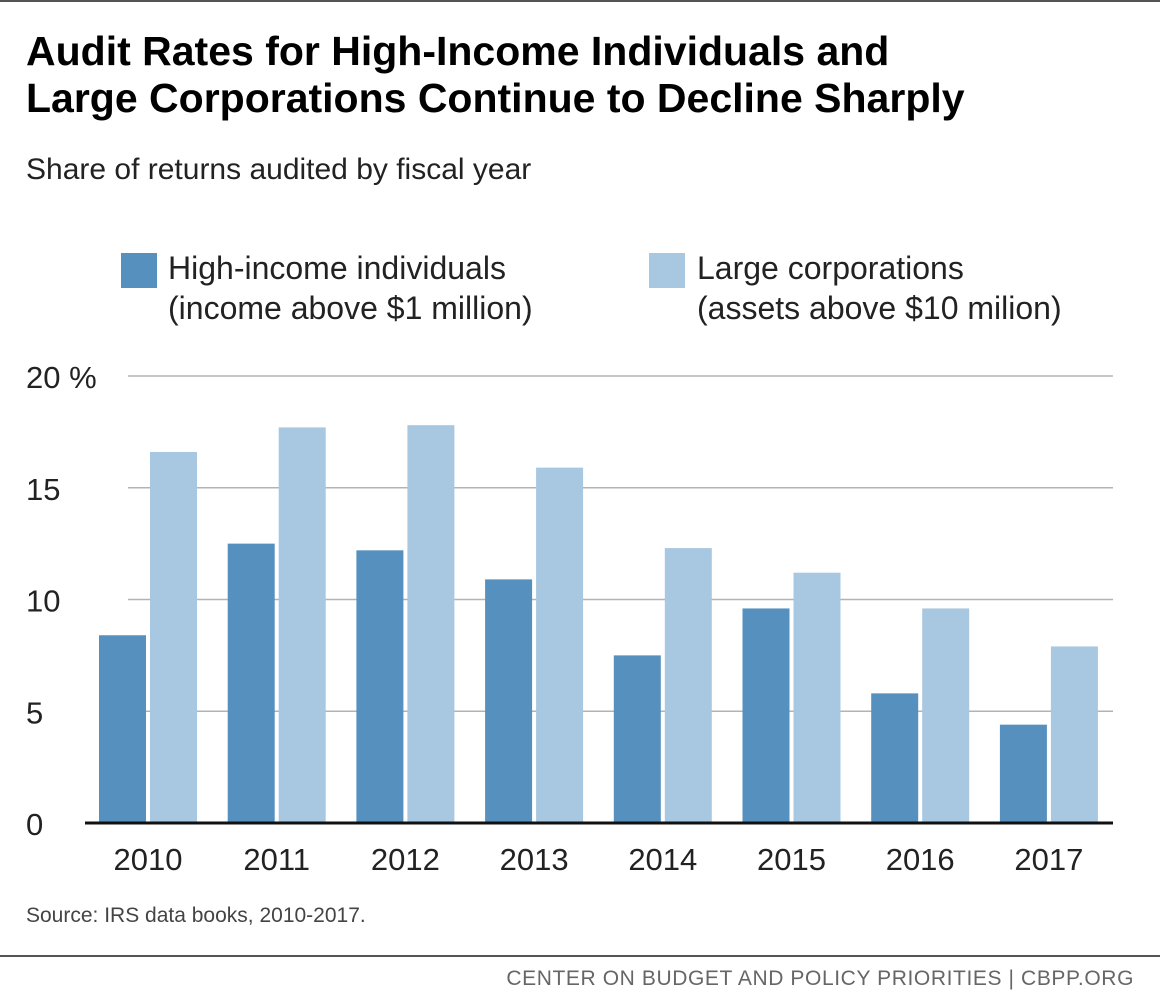 The width and height of the screenshot is (1160, 1006). I want to click on bar-large-corporations-2012, so click(431, 624).